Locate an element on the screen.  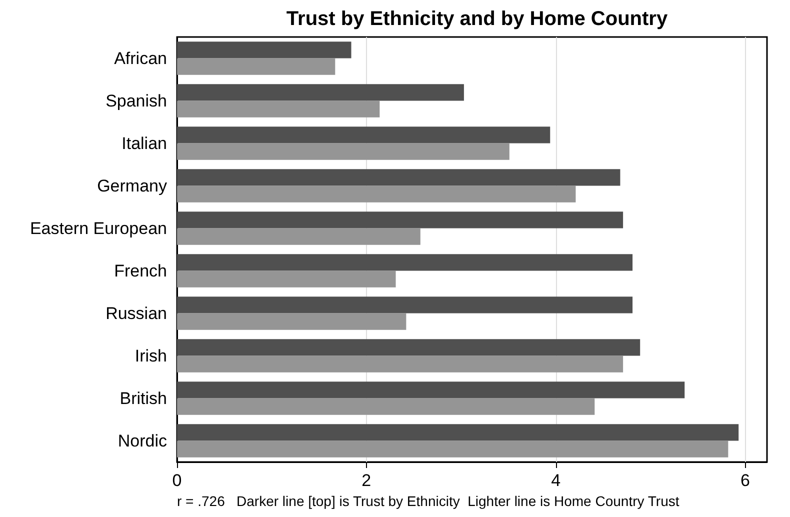
x-tick-label: 0 is located at coordinates (177, 480).